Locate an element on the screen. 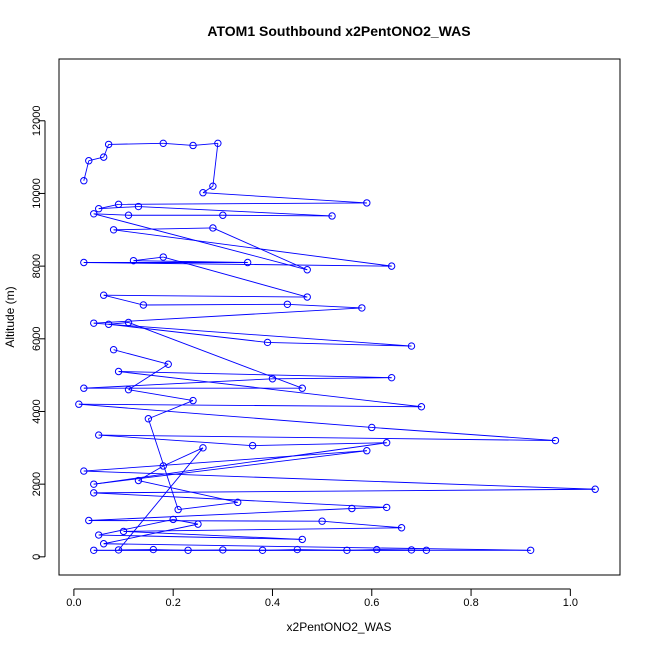 Image resolution: width=650 pixels, height=650 pixels. y-tick-label: 4000 is located at coordinates (37, 411).